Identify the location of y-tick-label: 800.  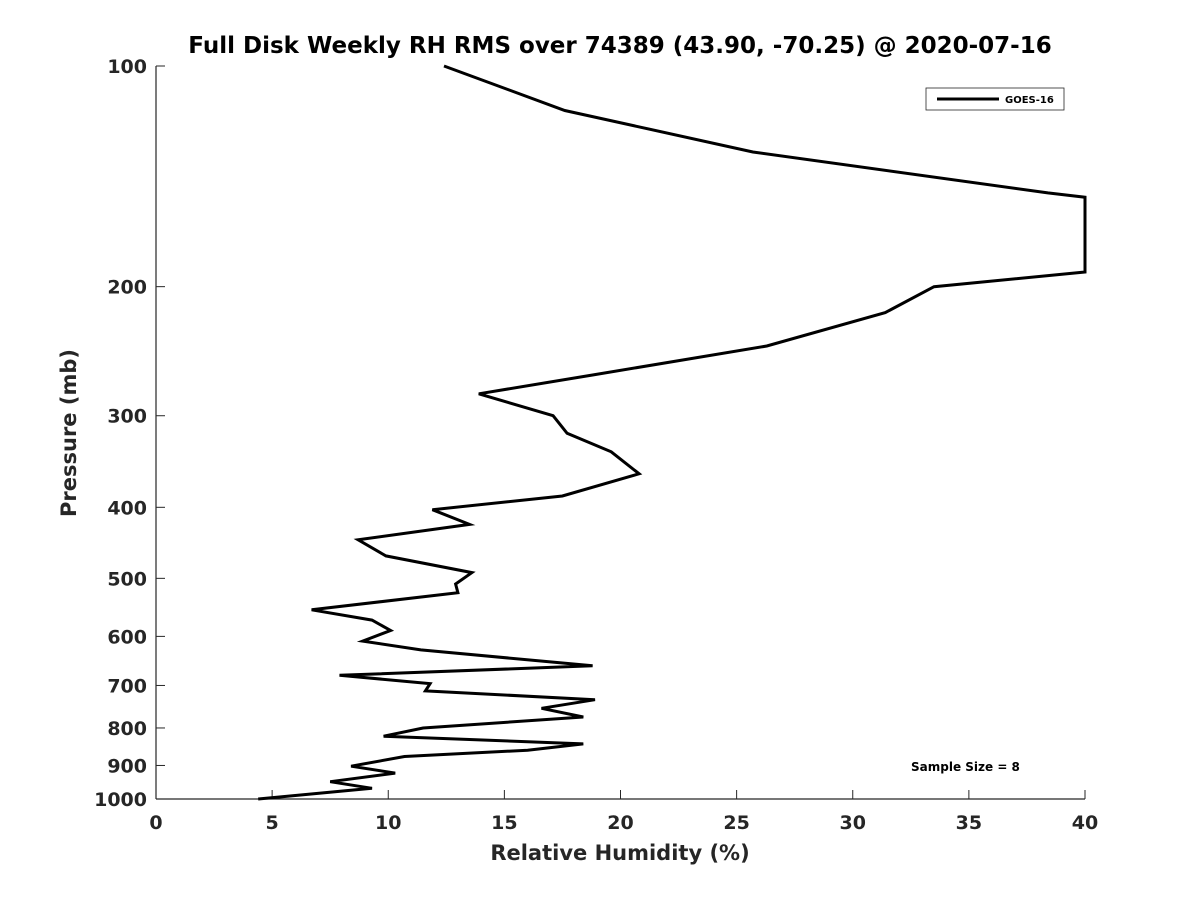
(127, 729).